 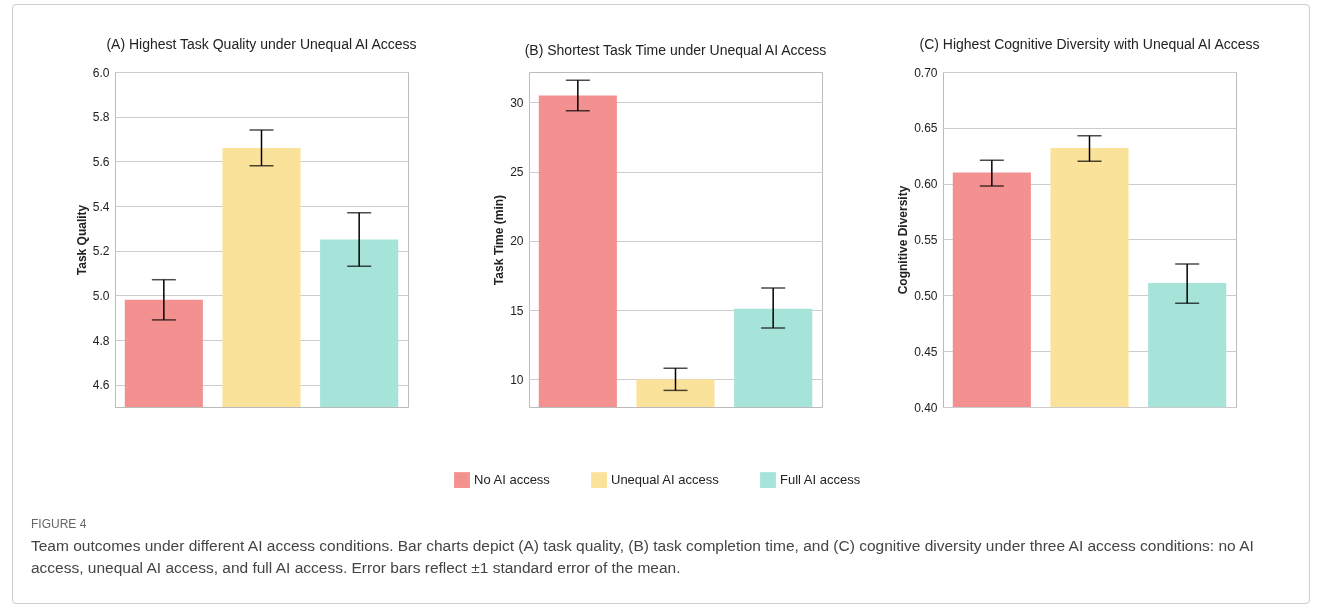 I want to click on y-axis-title: Cognitive Diversity, so click(x=903, y=240).